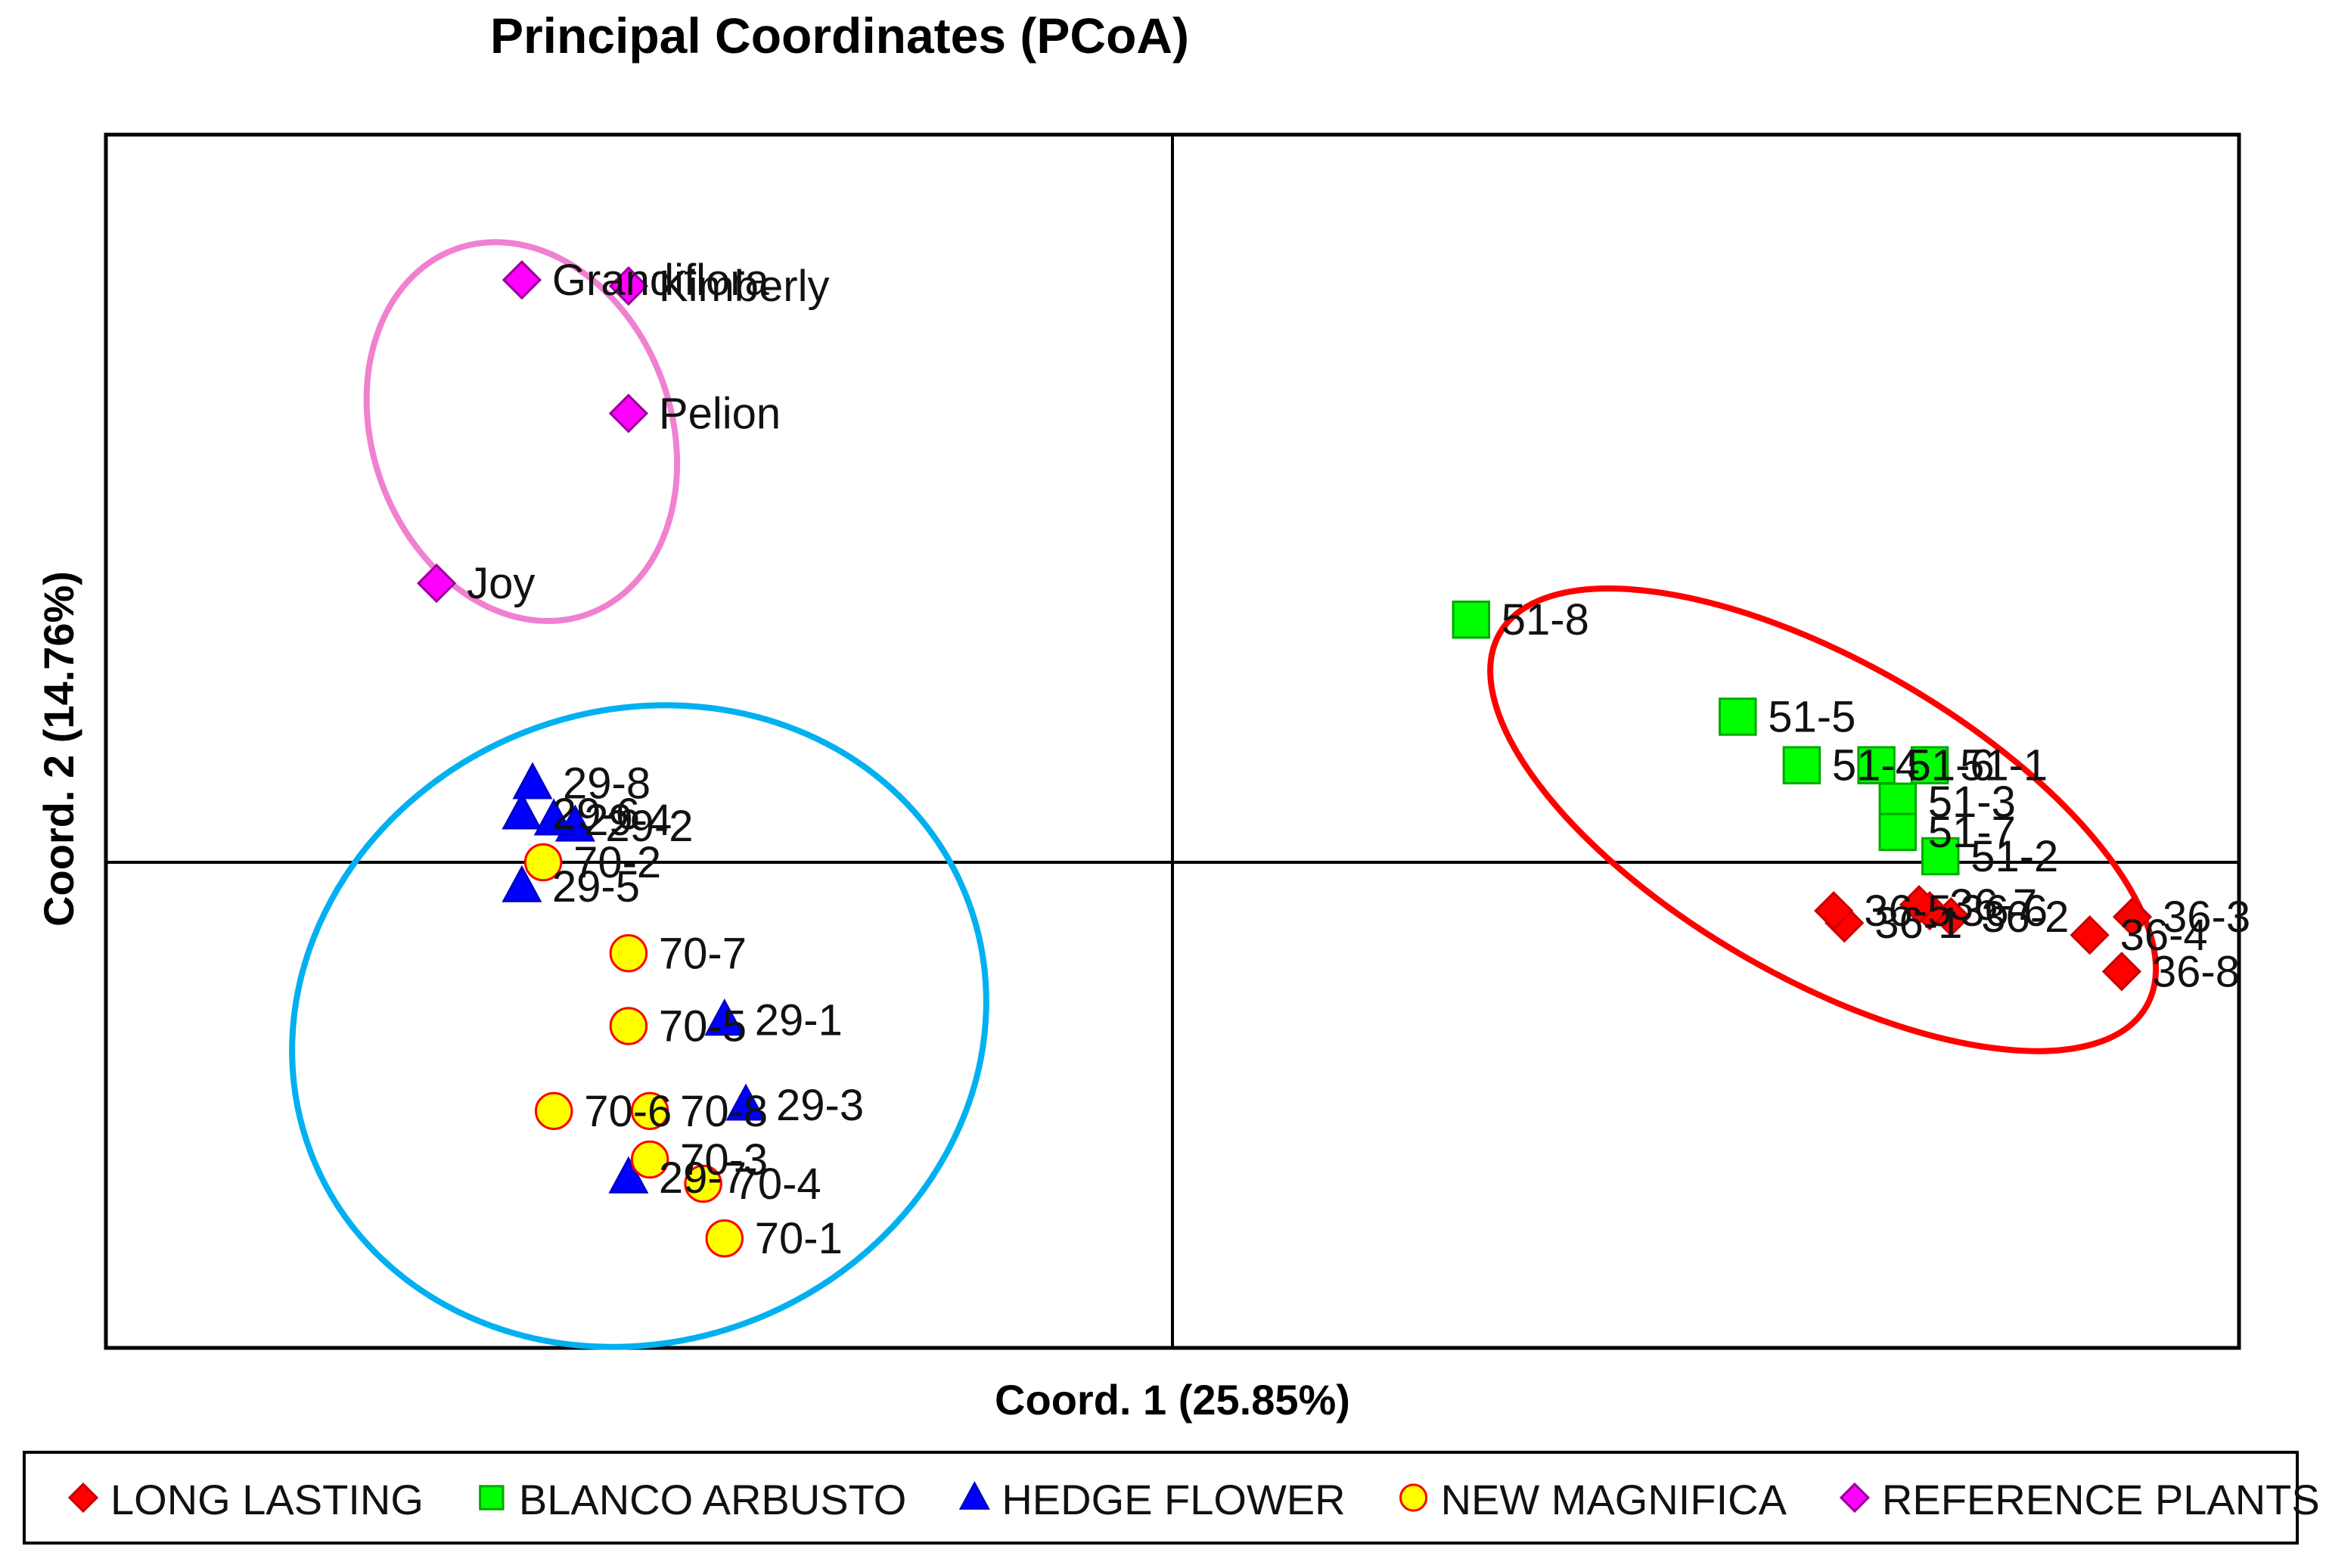 The image size is (2326, 1568). What do you see at coordinates (703, 1026) in the screenshot?
I see `point-label-70-5: 70-5` at bounding box center [703, 1026].